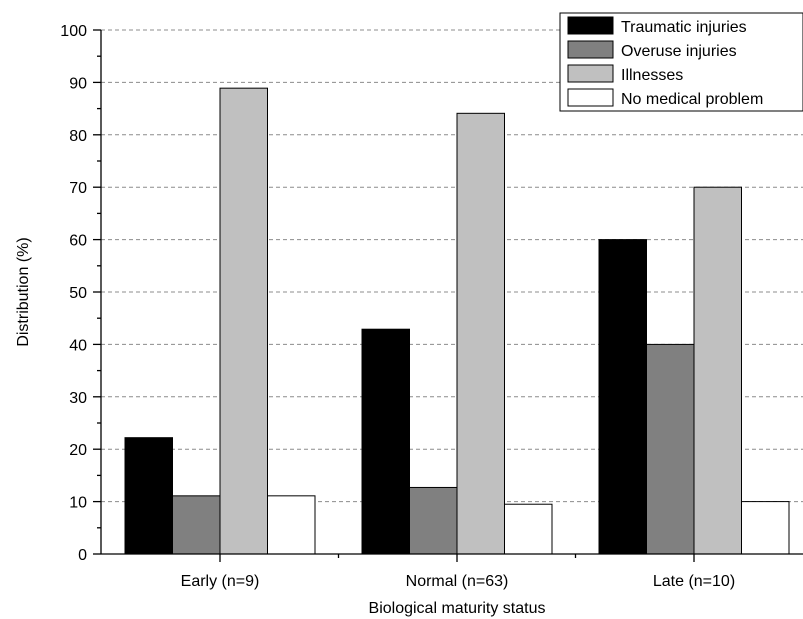 This screenshot has height=619, width=803. I want to click on y-tick-label: 20, so click(78, 450).